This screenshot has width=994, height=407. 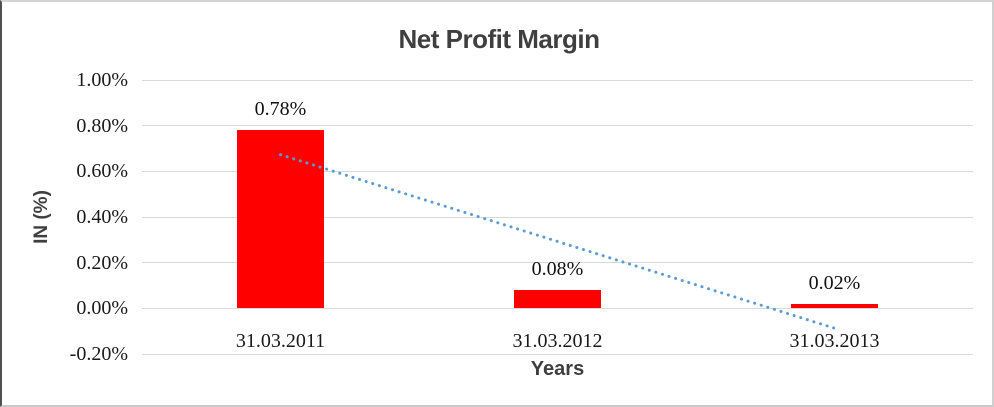 I want to click on x-axis-tick-label: 31.03.2012, so click(x=557, y=341).